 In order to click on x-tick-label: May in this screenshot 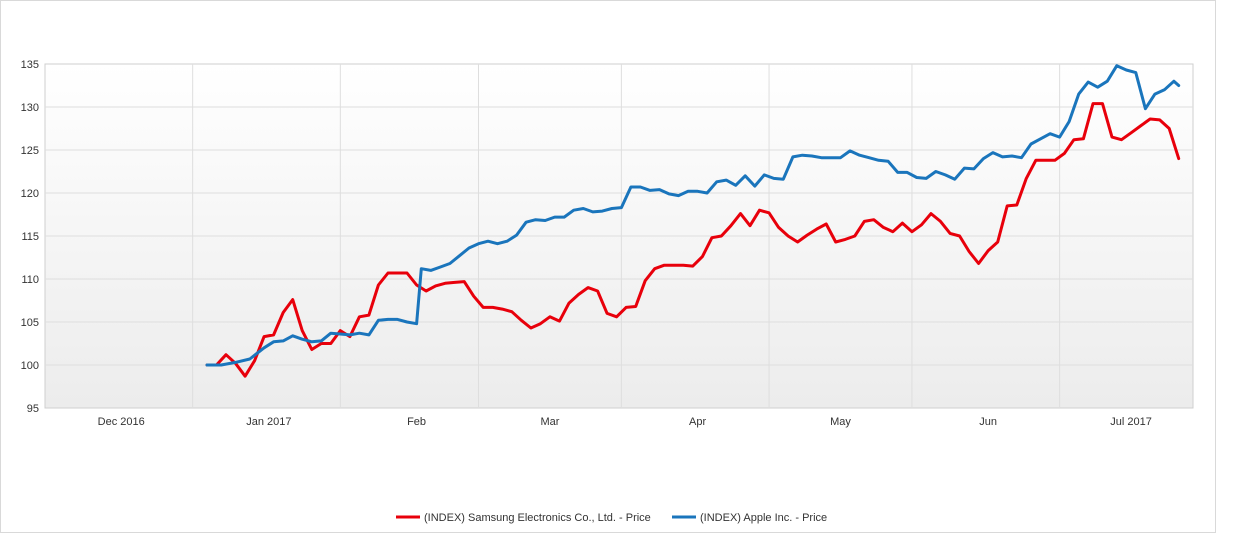, I will do `click(840, 422)`.